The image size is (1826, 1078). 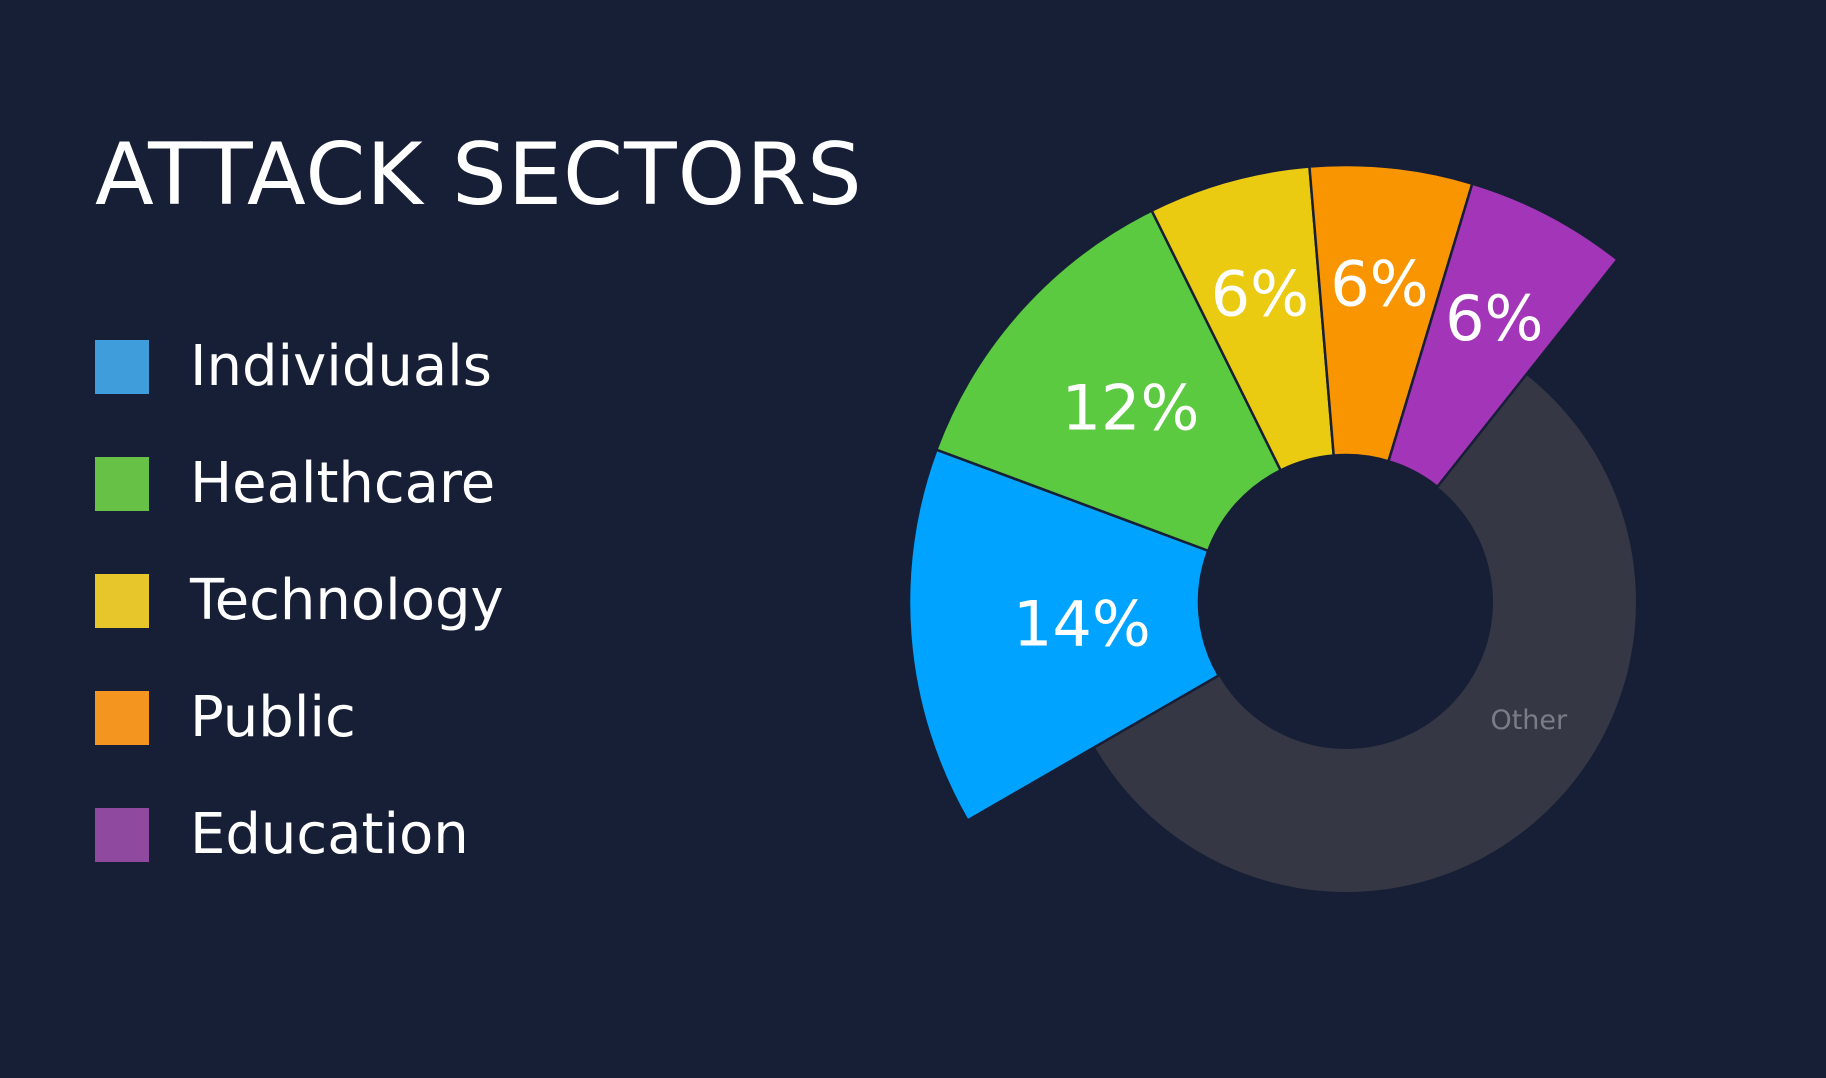 What do you see at coordinates (122, 484) in the screenshot?
I see `legend-swatch-healthcare` at bounding box center [122, 484].